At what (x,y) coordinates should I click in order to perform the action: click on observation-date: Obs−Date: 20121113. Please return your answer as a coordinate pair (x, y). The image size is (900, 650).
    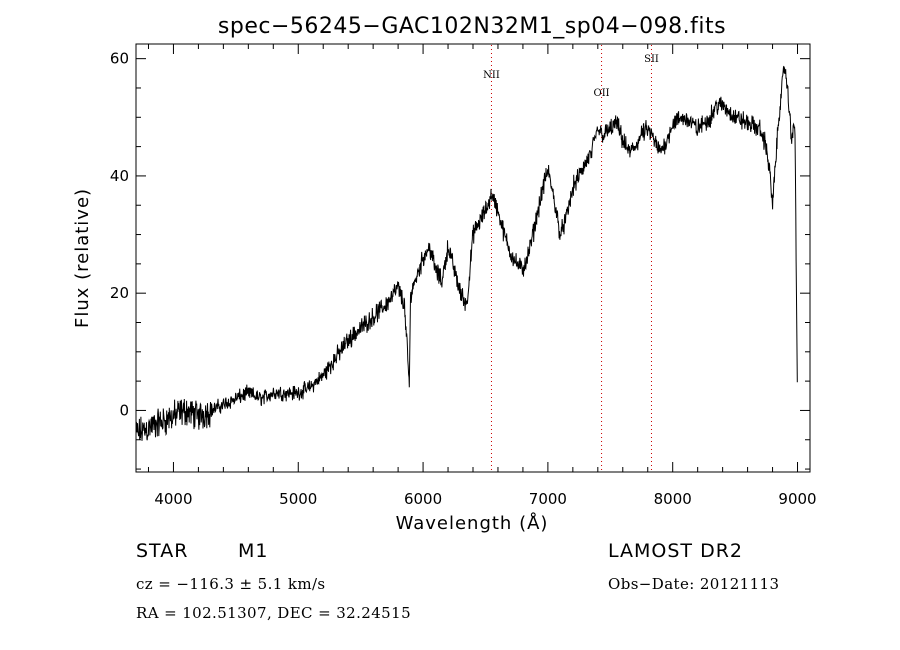
    Looking at the image, I should click on (694, 584).